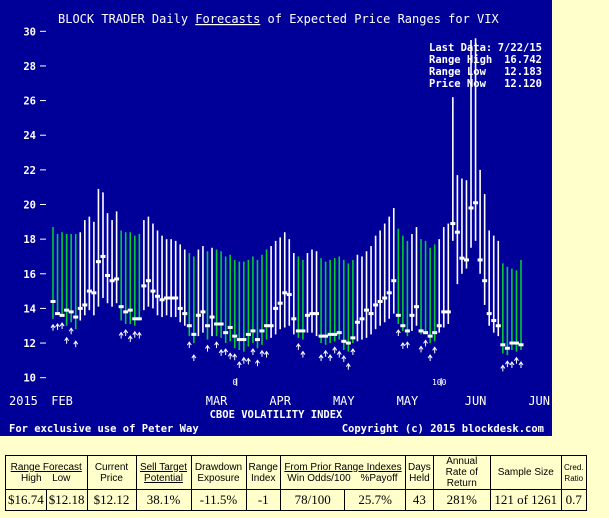  I want to click on val-range-low: $12.18, so click(66, 500).